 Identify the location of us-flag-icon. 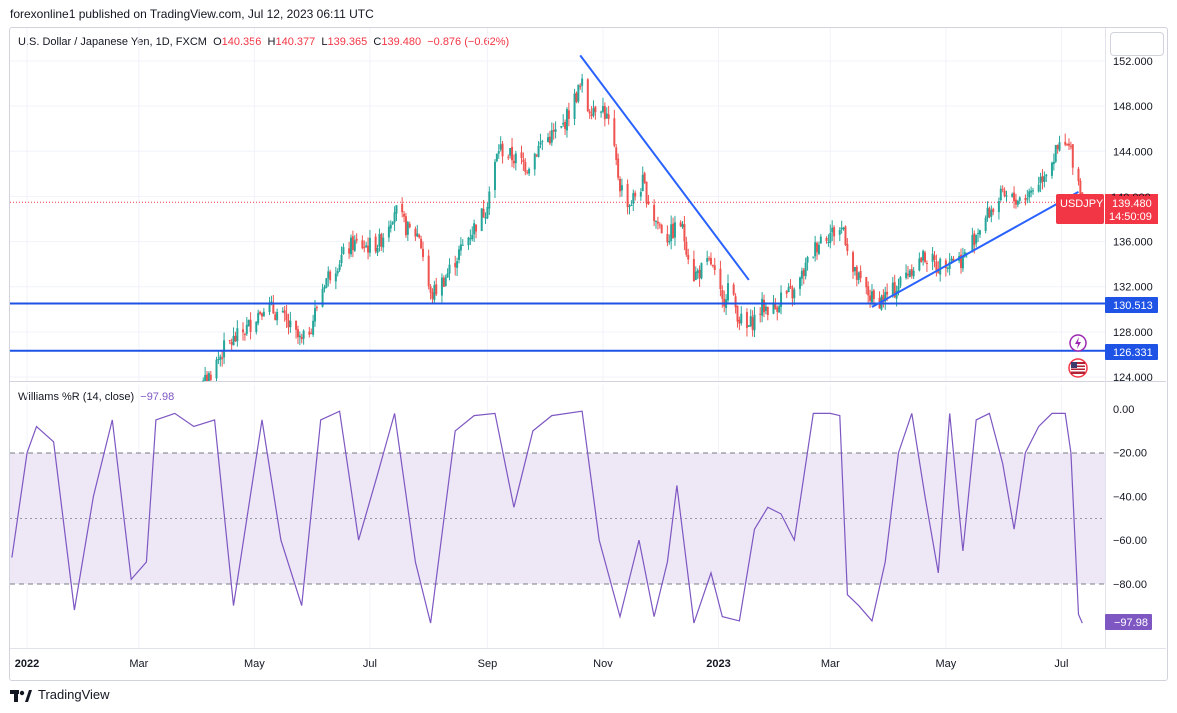
(1078, 368).